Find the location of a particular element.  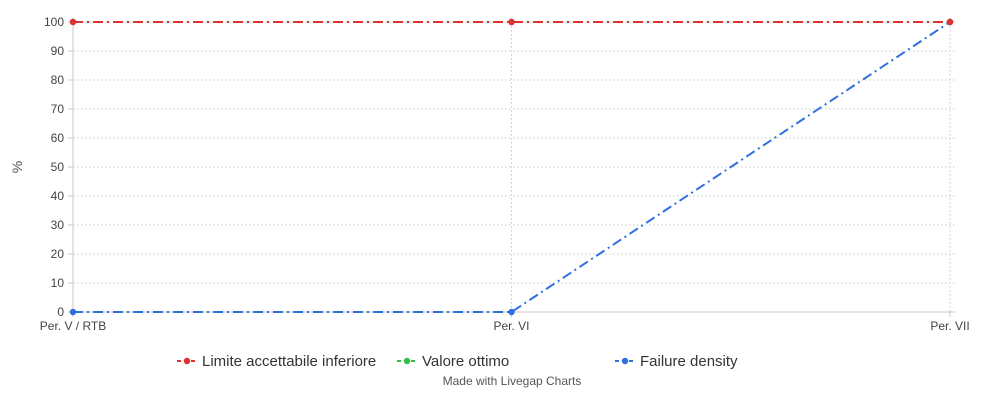

legend-label-valore-ottimo: Valore ottimo is located at coordinates (465, 361).